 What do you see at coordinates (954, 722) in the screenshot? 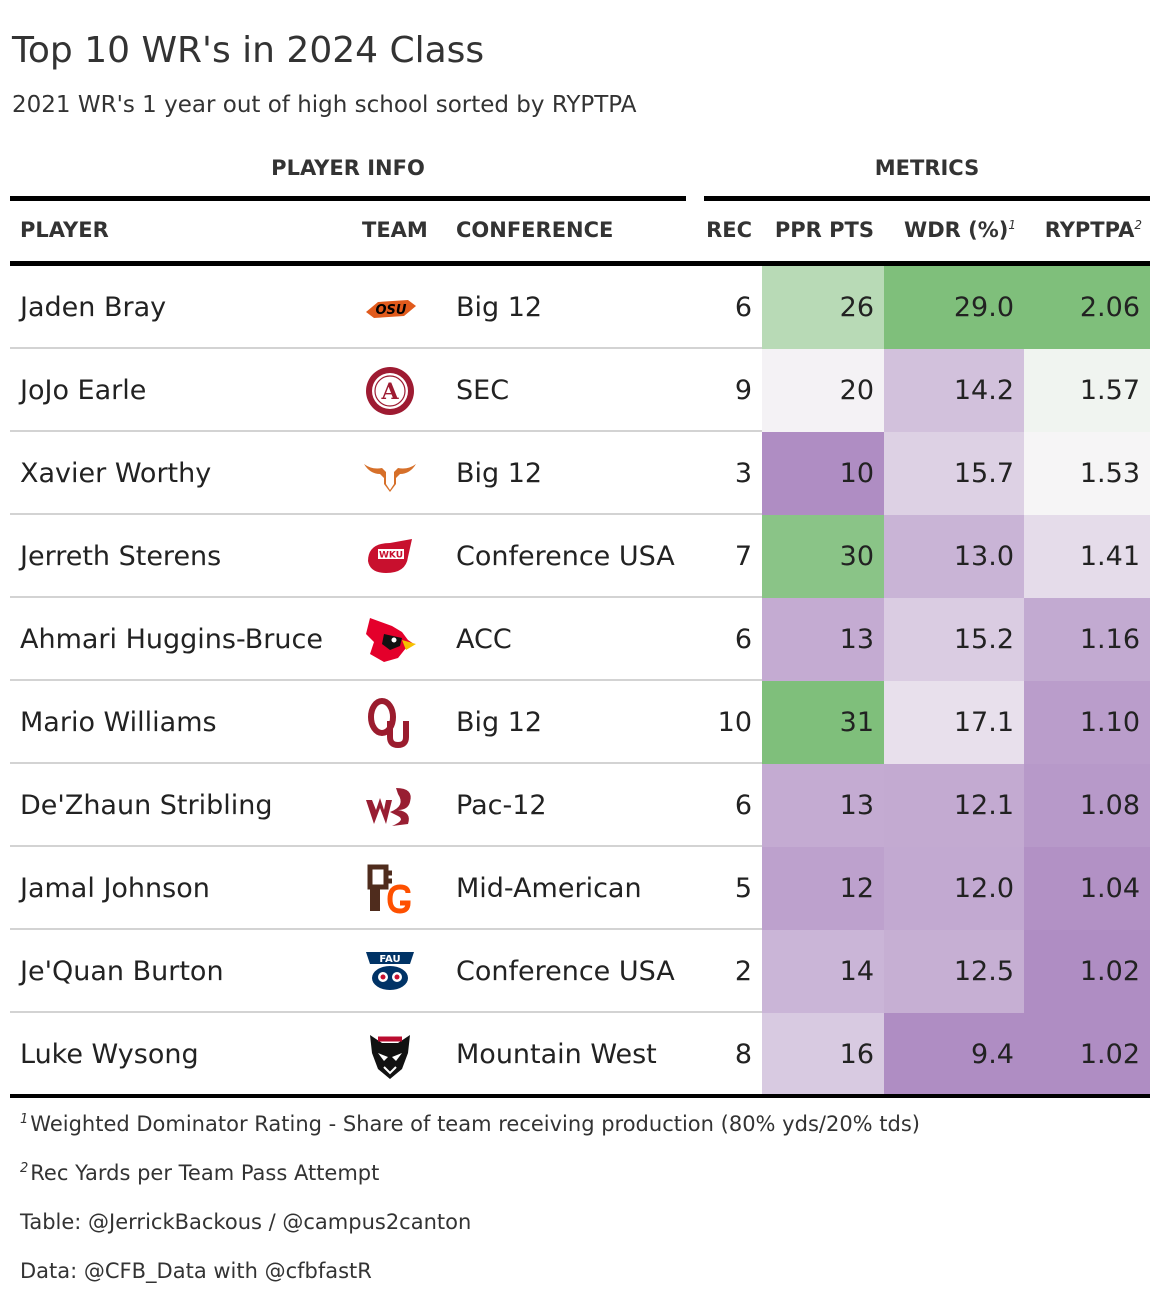
I see `cell-wdr: 17.1` at bounding box center [954, 722].